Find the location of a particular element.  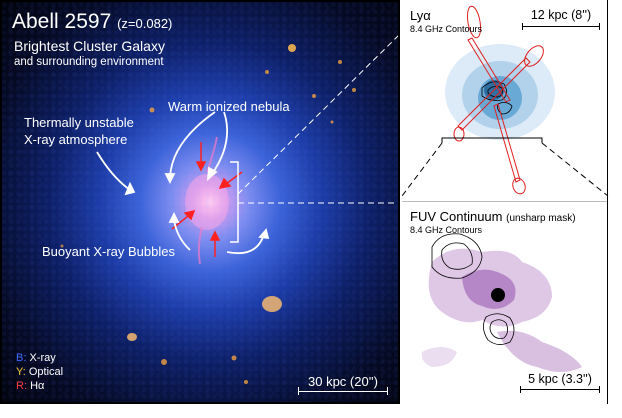

label-xray-atmosphere-line2: X-ray atmosphere is located at coordinates (76, 139).